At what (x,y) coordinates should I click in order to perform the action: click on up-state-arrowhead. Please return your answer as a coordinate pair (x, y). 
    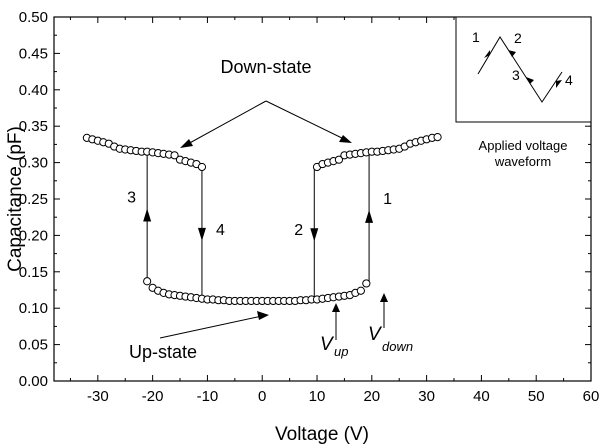
    Looking at the image, I should click on (263, 315).